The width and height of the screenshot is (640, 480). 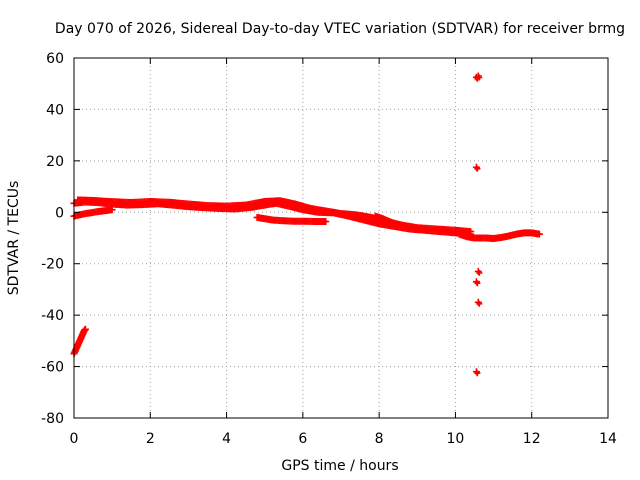 I want to click on initial-descent-point, so click(x=85, y=329).